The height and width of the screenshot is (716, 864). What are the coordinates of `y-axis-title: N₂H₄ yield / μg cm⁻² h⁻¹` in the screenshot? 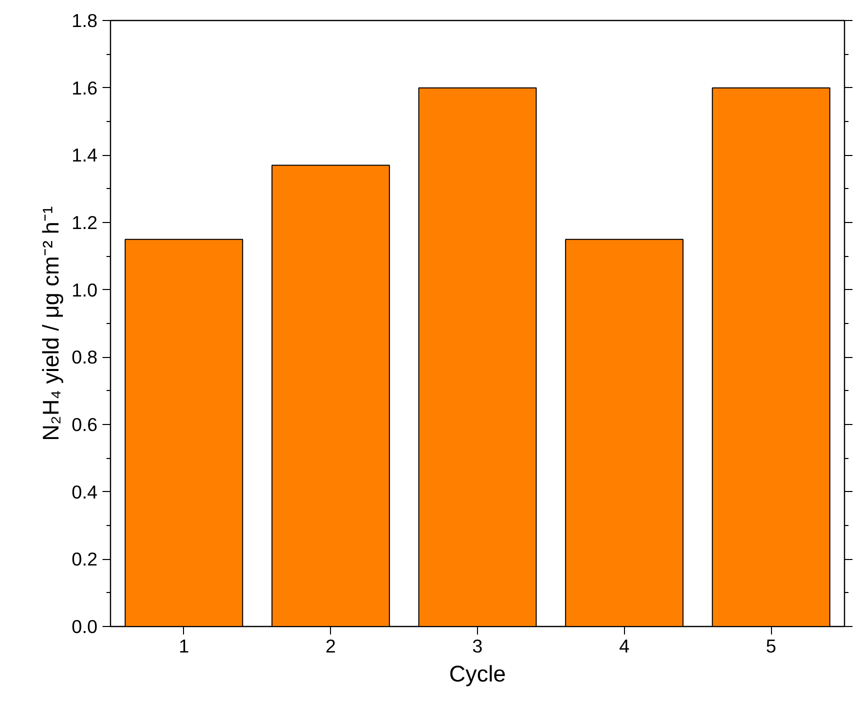 It's located at (51, 323).